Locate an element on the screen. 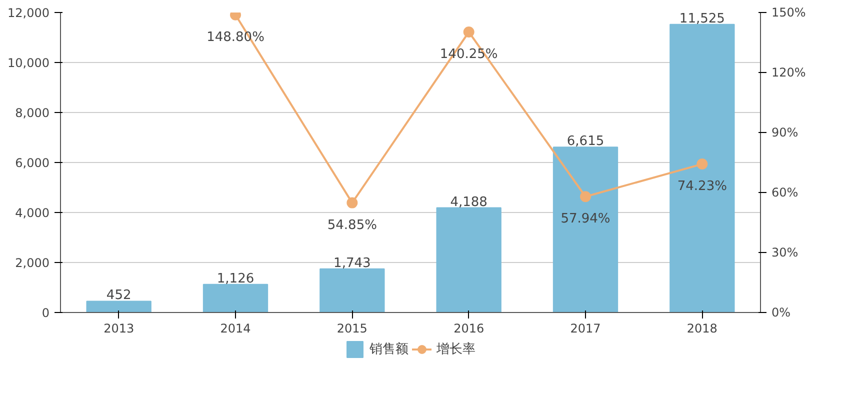  data-label: 1,126 is located at coordinates (235, 278).